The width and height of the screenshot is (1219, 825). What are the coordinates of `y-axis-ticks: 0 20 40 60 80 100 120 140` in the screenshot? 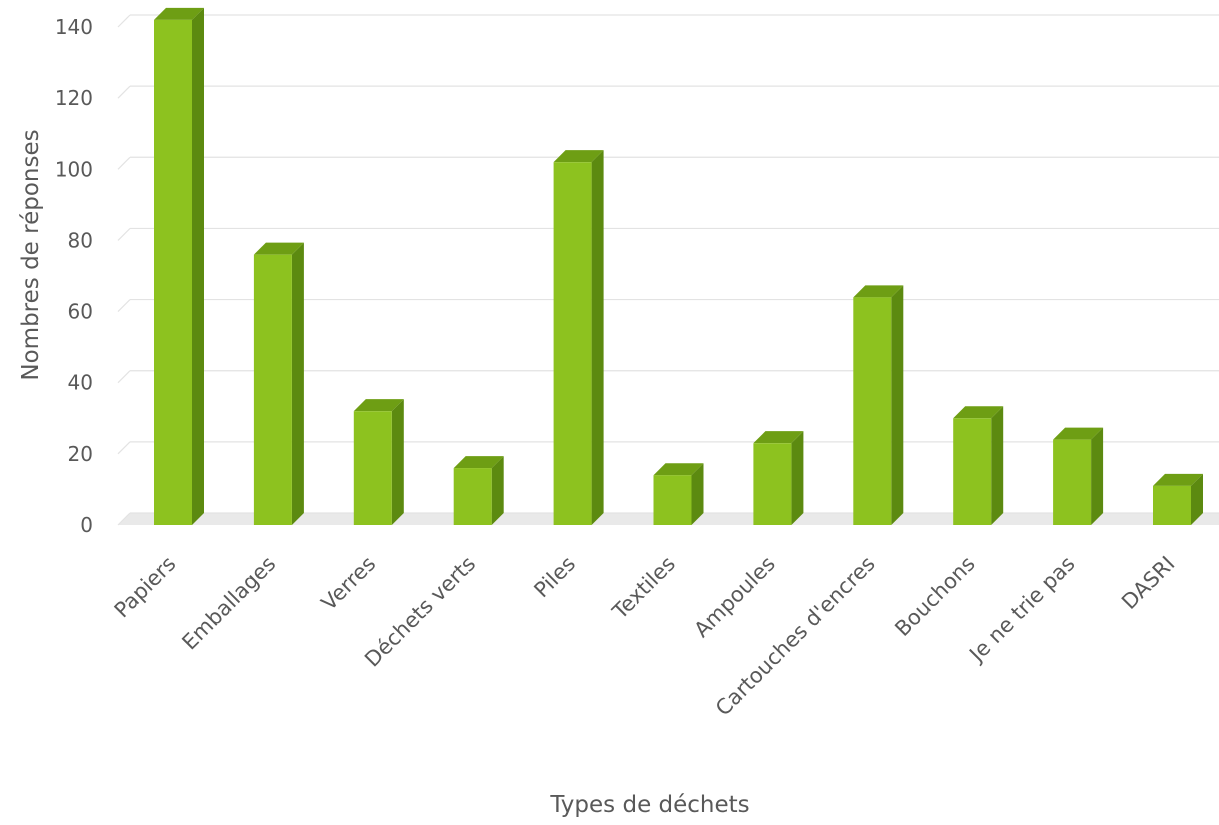 It's located at (74, 276).